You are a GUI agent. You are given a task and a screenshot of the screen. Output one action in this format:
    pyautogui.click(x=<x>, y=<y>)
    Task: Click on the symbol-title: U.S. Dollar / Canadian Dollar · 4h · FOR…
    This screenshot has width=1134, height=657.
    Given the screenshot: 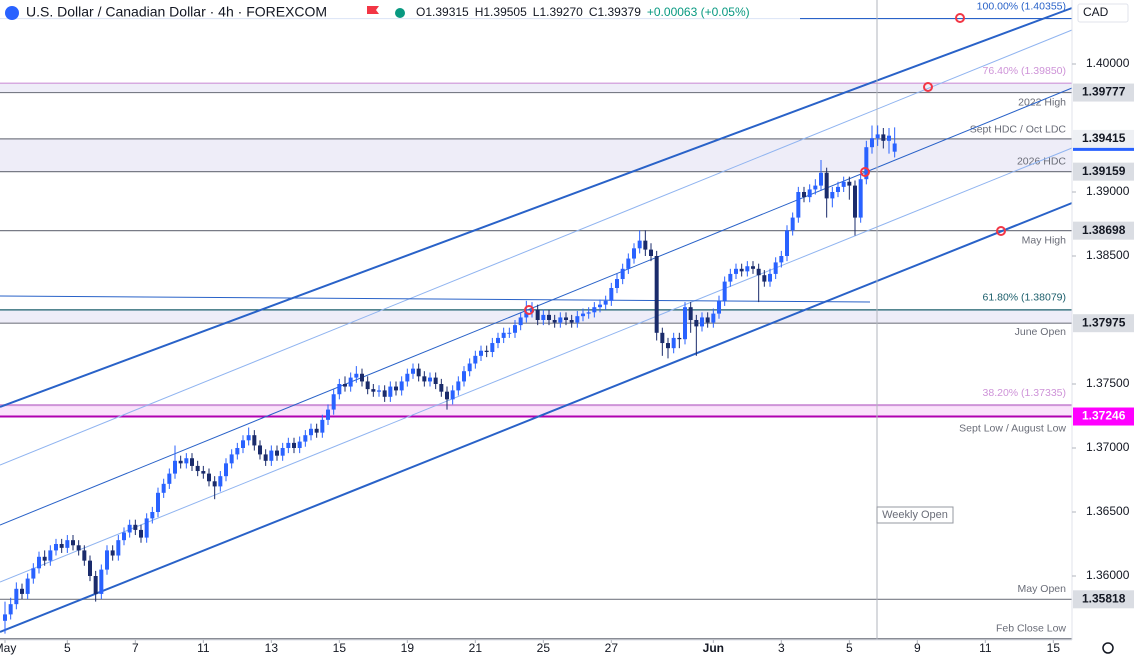 What is the action you would take?
    pyautogui.click(x=176, y=12)
    